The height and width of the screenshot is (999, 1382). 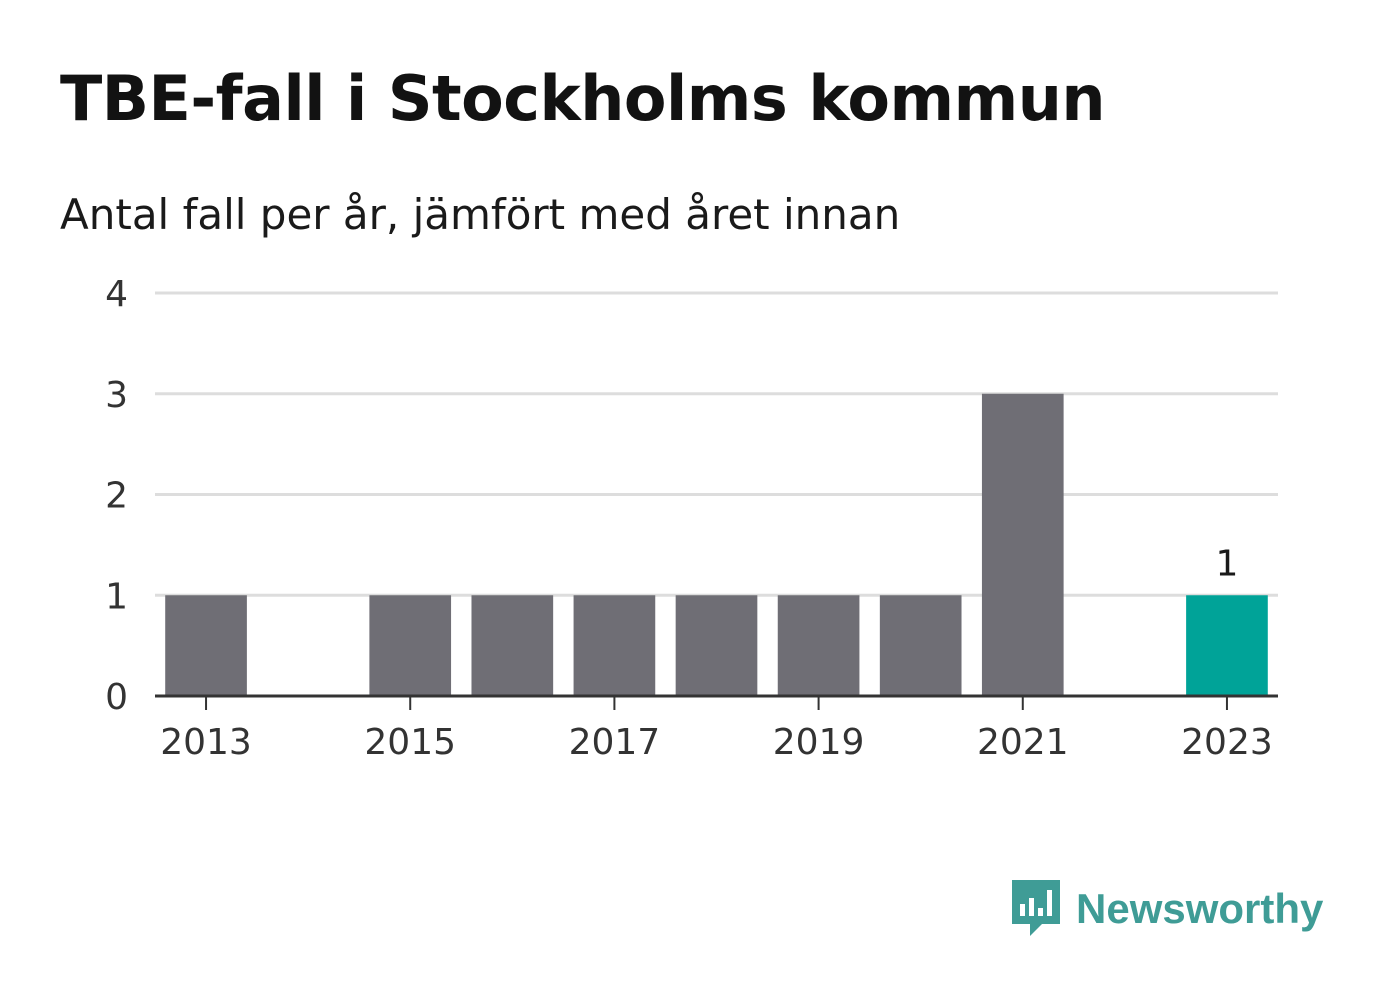 What do you see at coordinates (410, 742) in the screenshot?
I see `x-tick-label: 2015` at bounding box center [410, 742].